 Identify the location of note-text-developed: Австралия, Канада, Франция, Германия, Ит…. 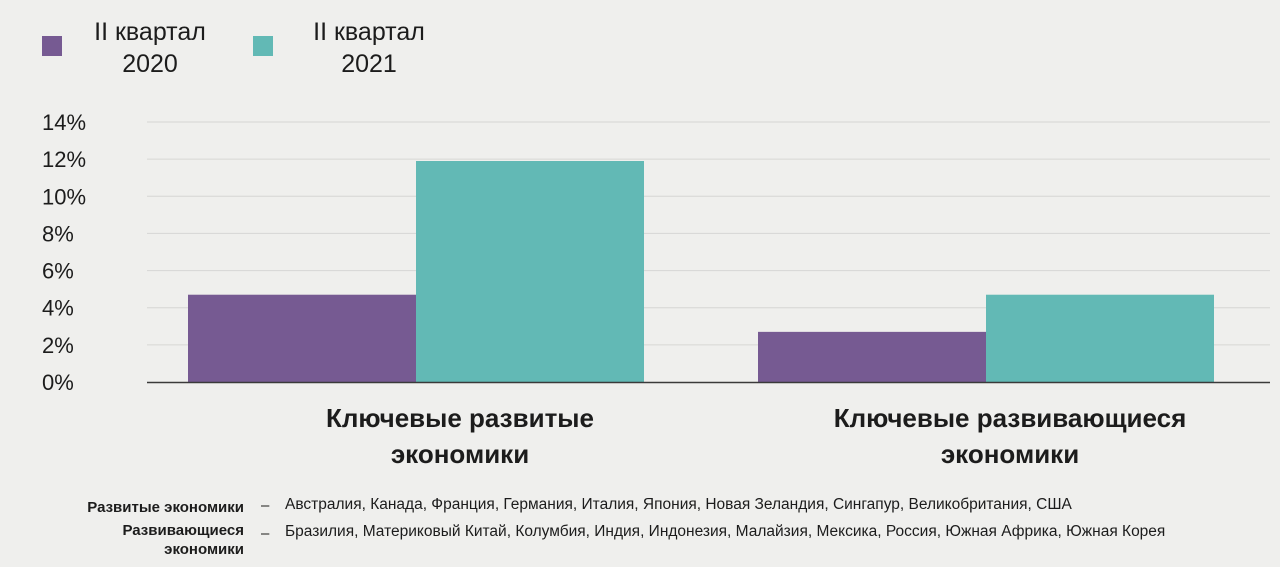
(678, 504).